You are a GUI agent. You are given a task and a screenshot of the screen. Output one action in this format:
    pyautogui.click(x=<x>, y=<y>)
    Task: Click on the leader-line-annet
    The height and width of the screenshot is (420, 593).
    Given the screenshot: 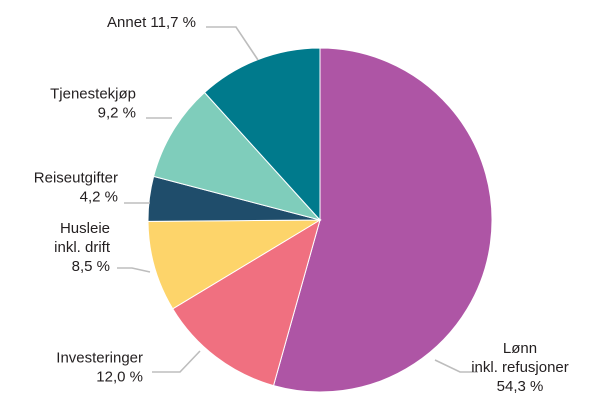 What is the action you would take?
    pyautogui.click(x=232, y=43)
    